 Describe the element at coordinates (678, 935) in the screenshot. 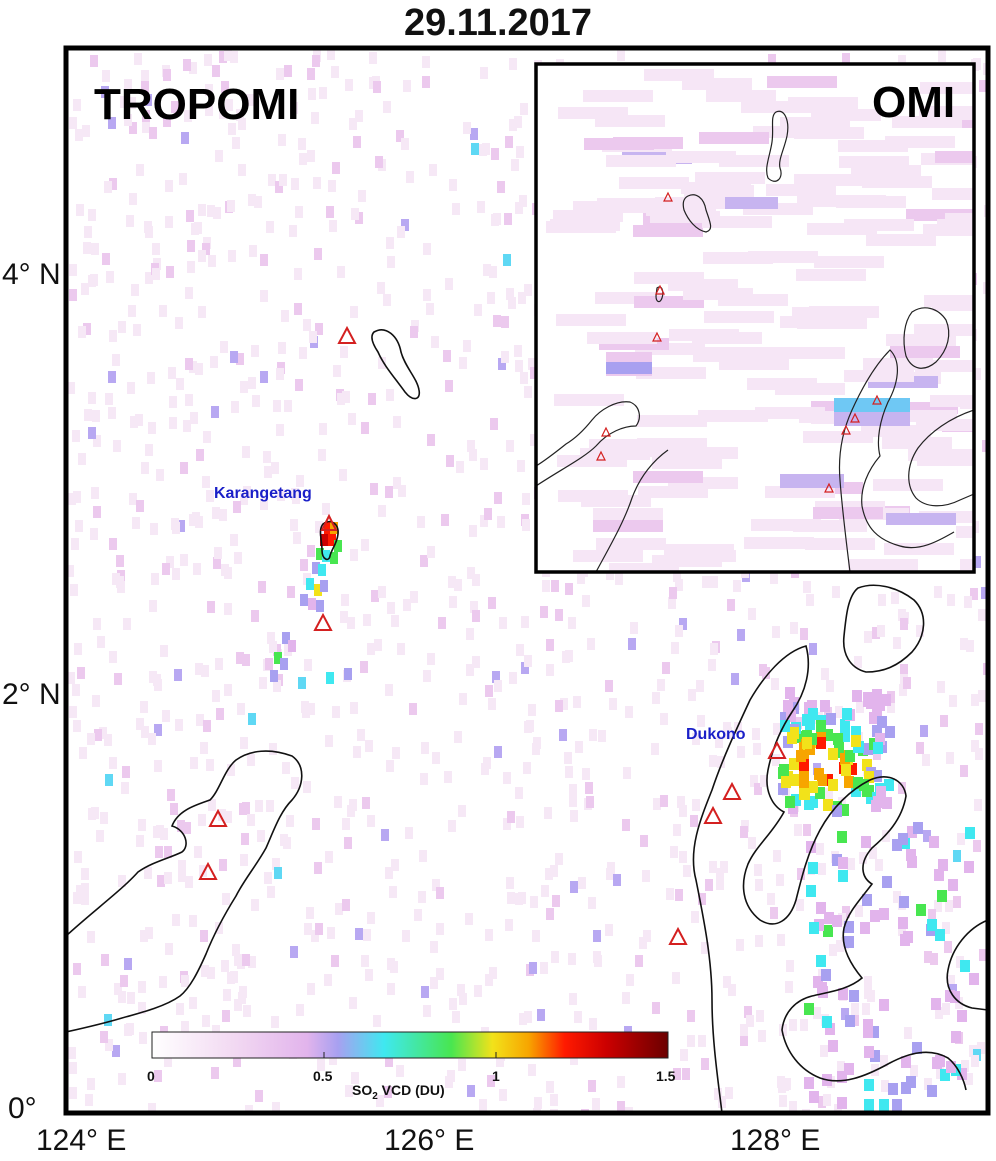

I see `volcano-triangle-icon` at that location.